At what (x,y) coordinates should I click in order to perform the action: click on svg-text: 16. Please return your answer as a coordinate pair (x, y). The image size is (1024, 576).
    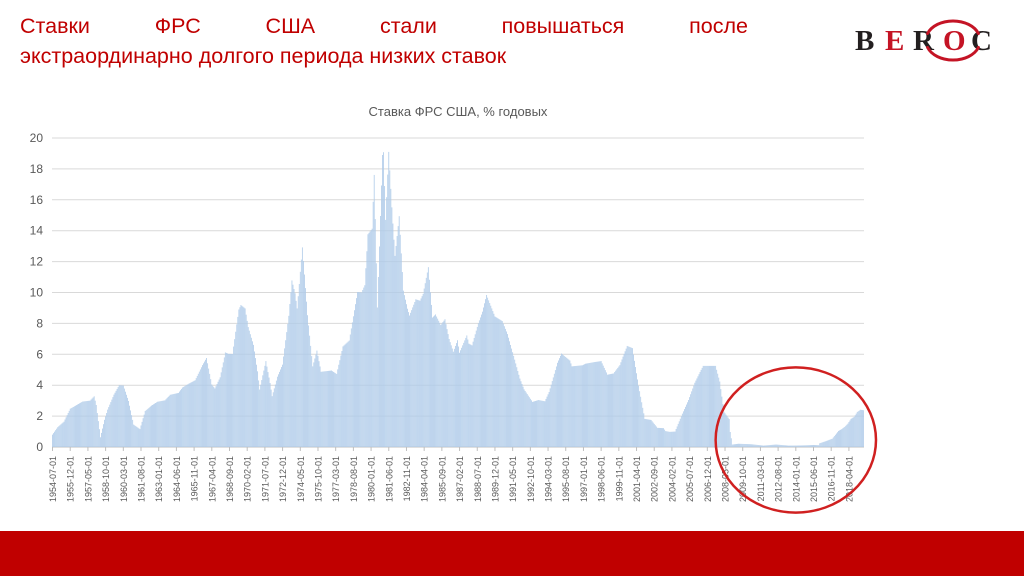
    Looking at the image, I should click on (37, 200).